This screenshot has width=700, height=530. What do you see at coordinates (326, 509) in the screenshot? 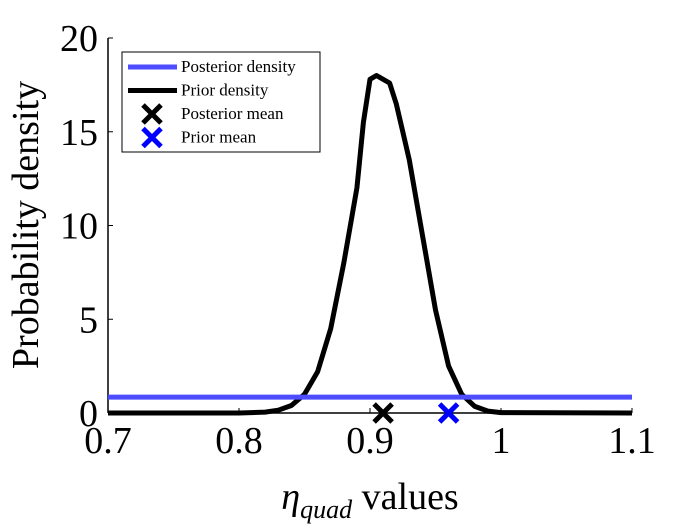
I see `x-axis-label-subscript: quad` at bounding box center [326, 509].